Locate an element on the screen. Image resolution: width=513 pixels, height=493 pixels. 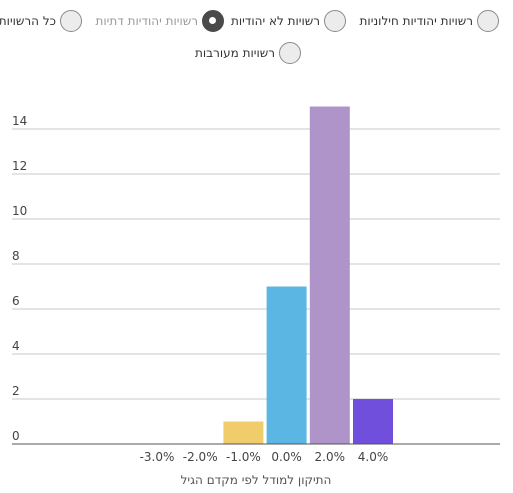
x-tick-label: 4.0% is located at coordinates (373, 457).